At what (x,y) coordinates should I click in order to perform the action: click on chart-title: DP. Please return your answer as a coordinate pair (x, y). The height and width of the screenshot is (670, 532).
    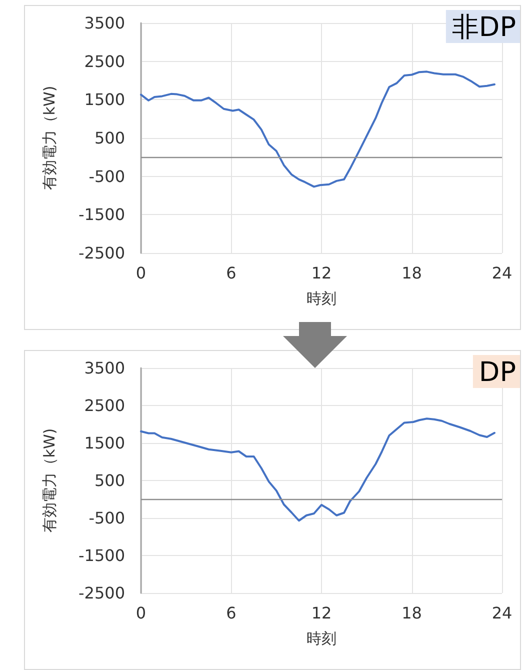
    Looking at the image, I should click on (497, 372).